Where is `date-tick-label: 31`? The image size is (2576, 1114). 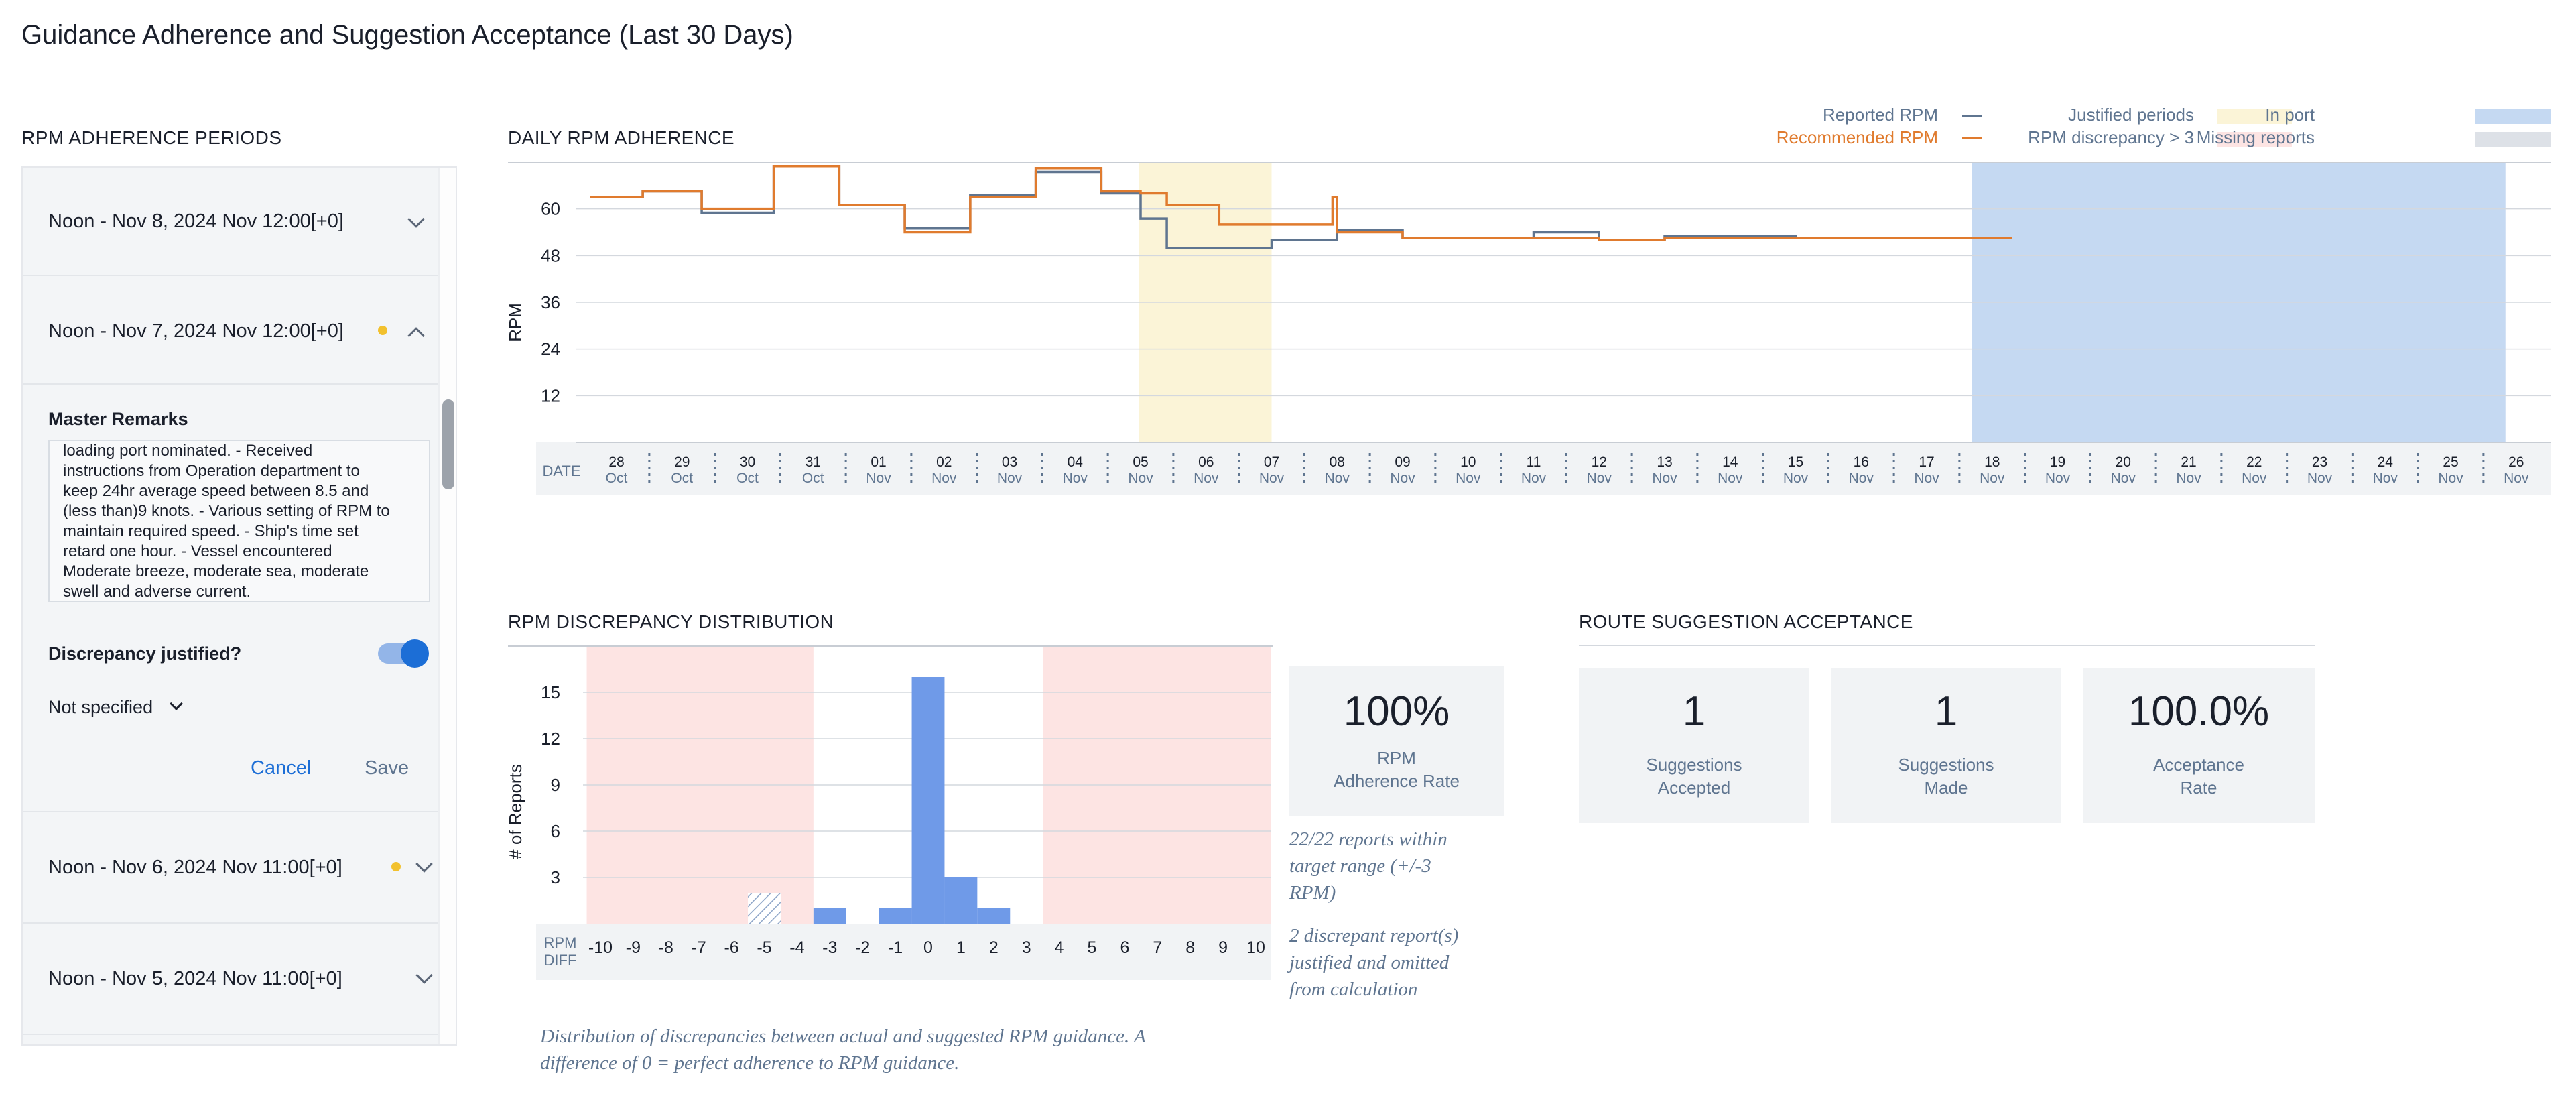
date-tick-label: 31 is located at coordinates (813, 462).